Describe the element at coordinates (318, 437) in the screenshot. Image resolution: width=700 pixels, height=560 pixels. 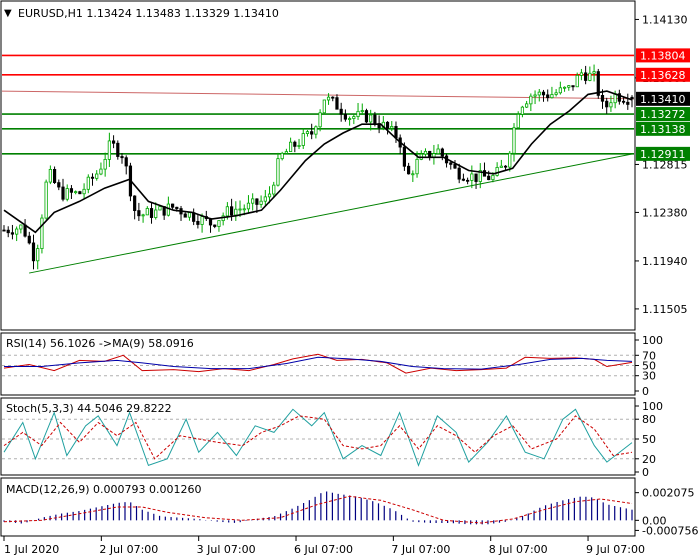
I see `stoch-main-line` at that location.